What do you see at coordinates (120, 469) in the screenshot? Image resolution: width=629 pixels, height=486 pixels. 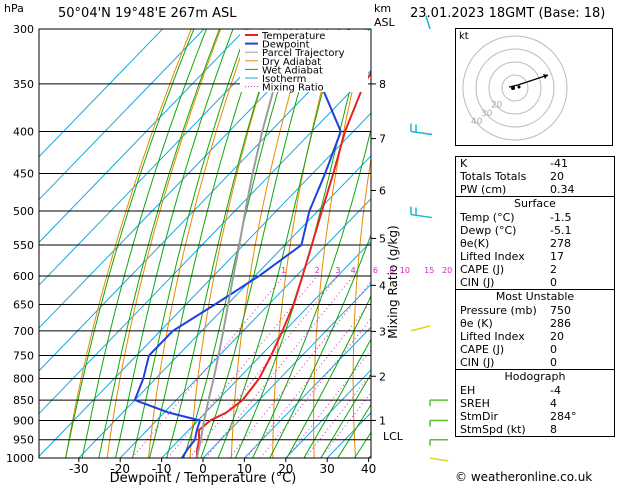 I see `x-tick-label: -20` at bounding box center [120, 469].